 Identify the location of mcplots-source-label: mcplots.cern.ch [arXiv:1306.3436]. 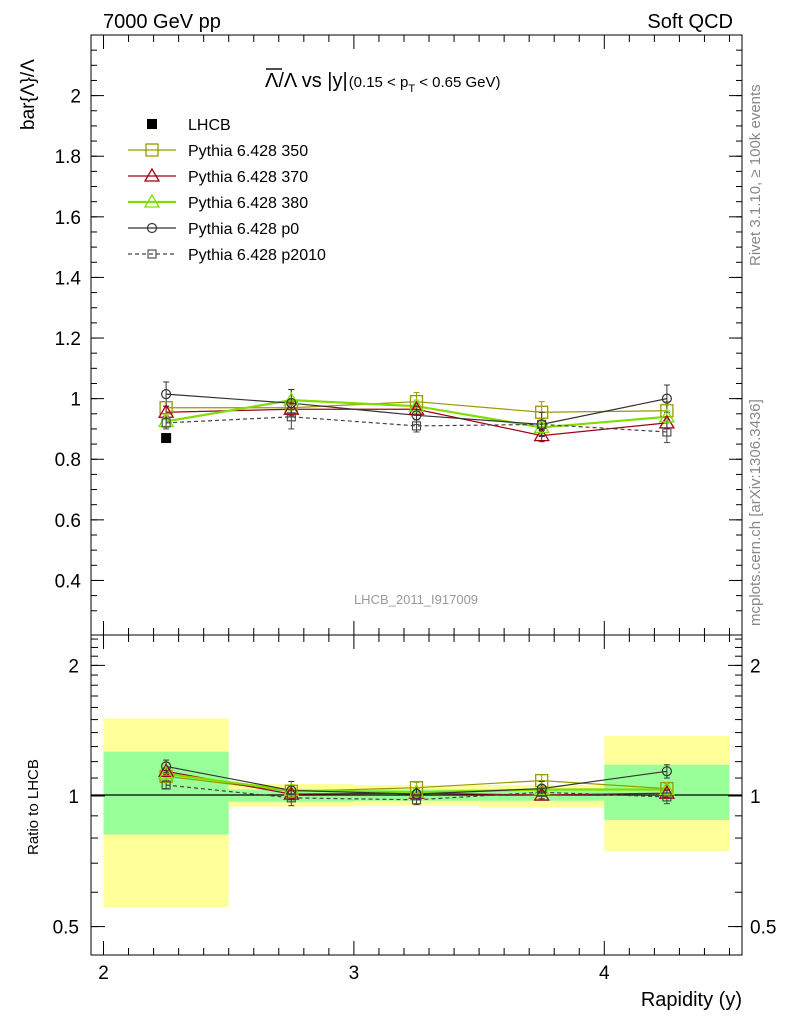
(755, 512).